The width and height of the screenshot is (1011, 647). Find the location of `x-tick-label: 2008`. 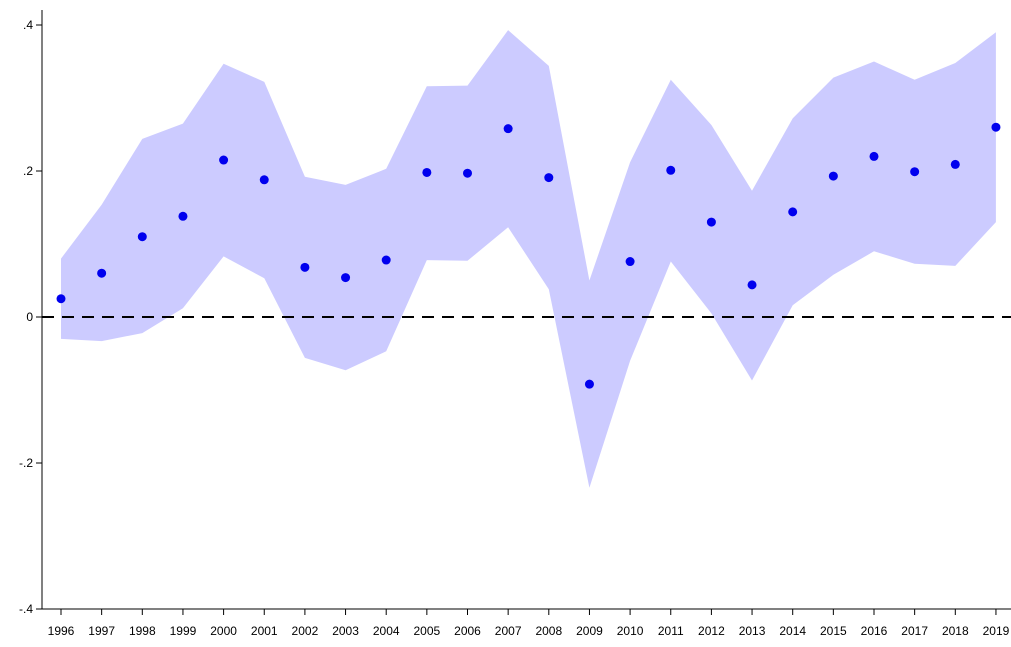

x-tick-label: 2008 is located at coordinates (548, 631).